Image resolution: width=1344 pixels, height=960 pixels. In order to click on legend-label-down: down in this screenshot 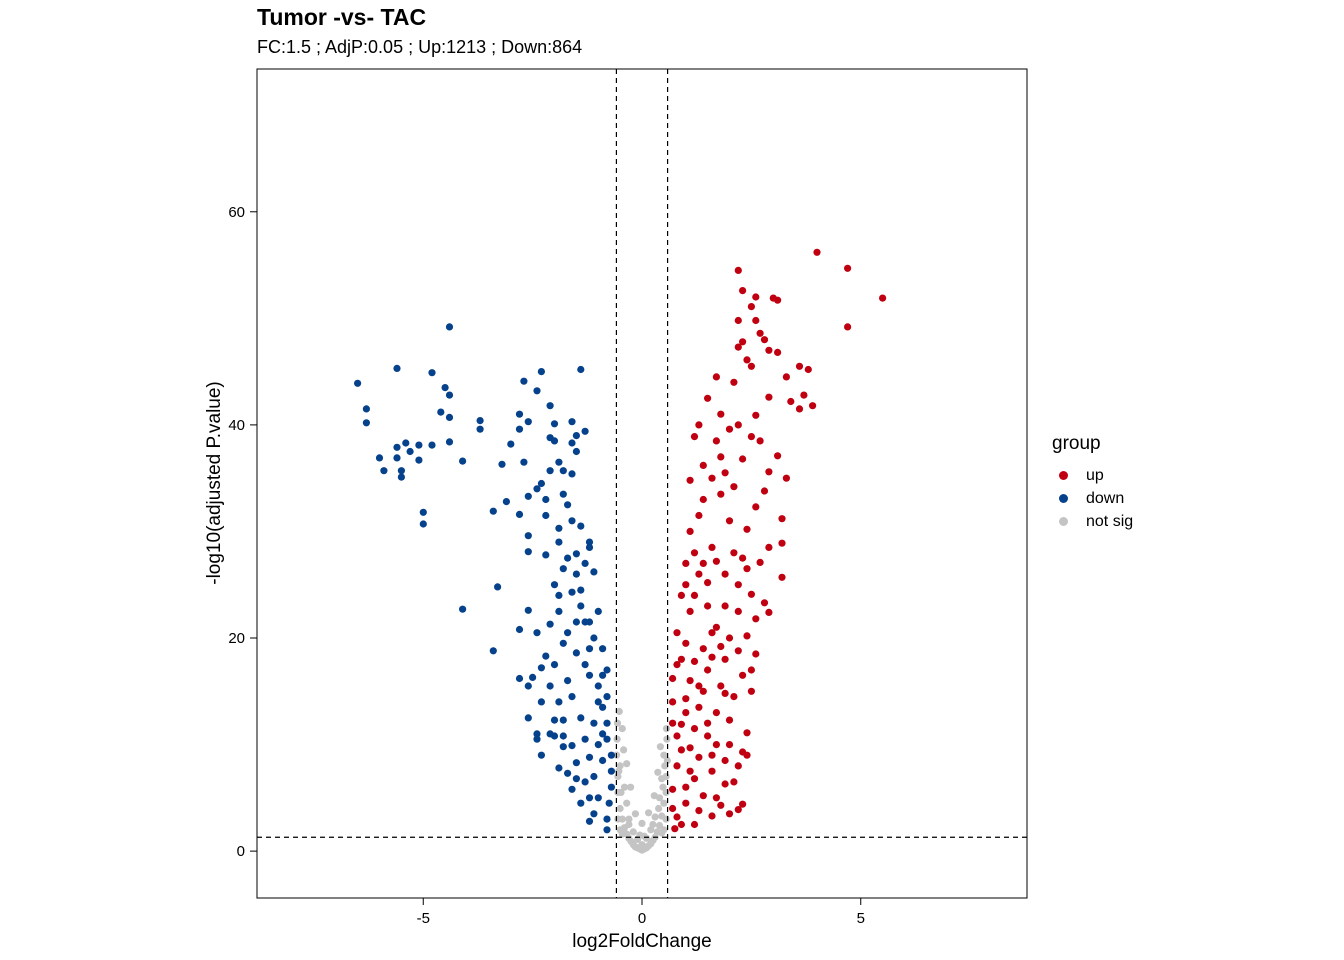, I will do `click(1105, 498)`.